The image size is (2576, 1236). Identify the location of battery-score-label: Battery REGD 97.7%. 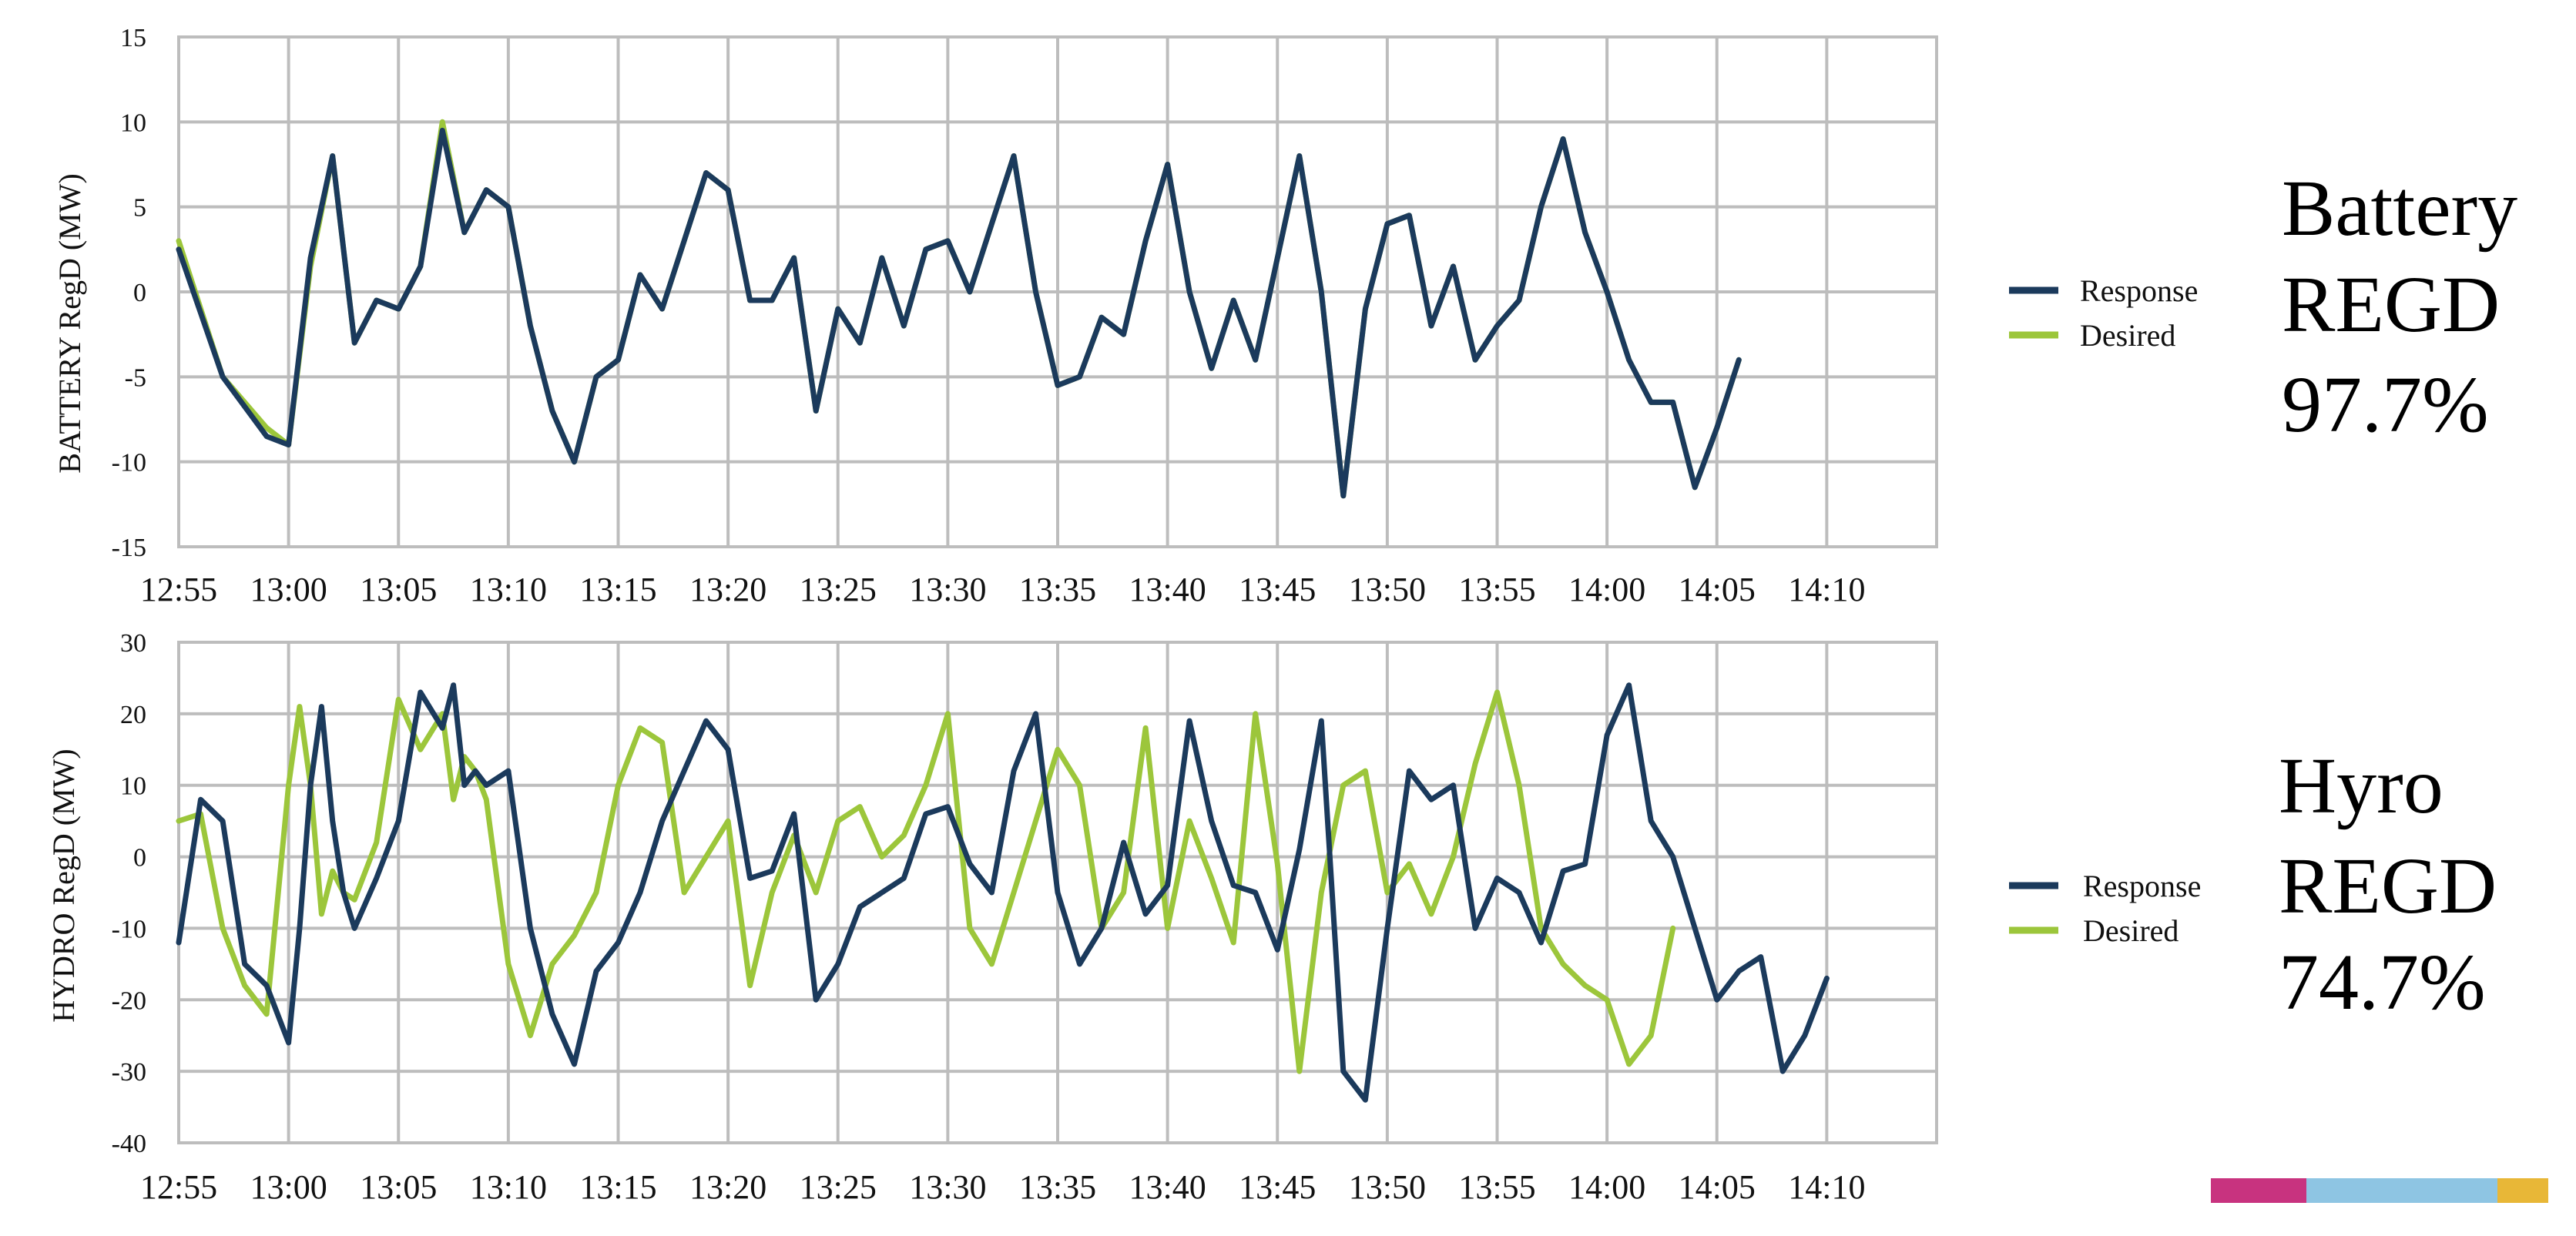
(2399, 306).